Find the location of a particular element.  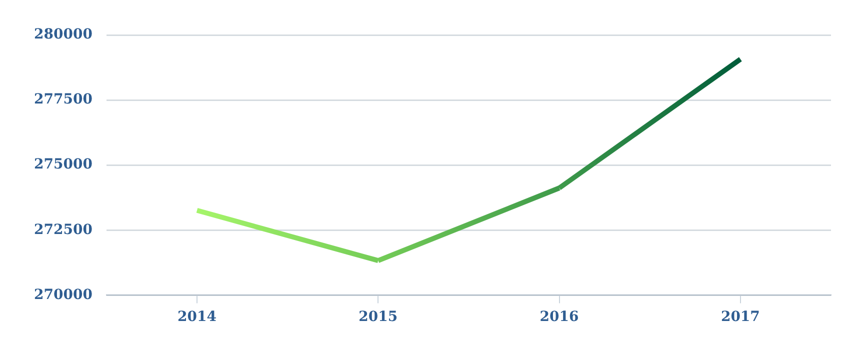

x-tick-label: 2016 is located at coordinates (559, 317).